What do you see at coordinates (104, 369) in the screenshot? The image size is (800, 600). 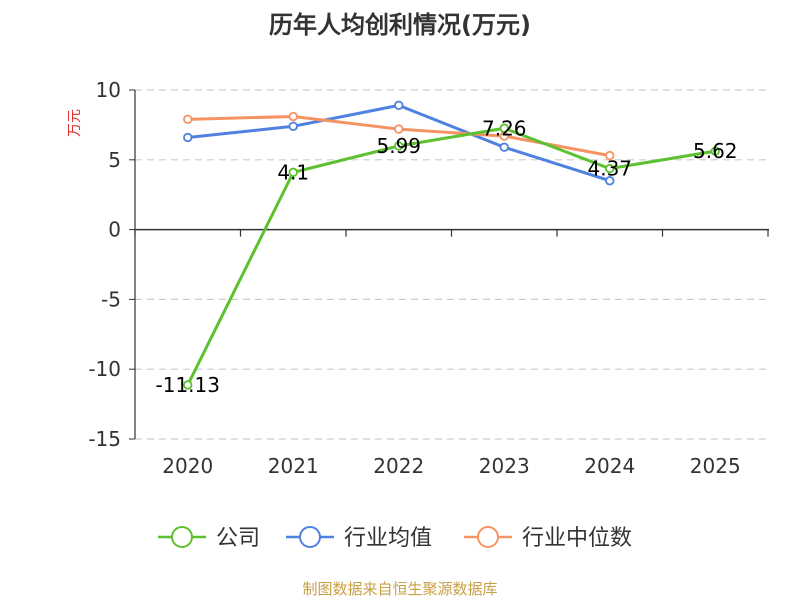 I see `y-tick-label: -10` at bounding box center [104, 369].